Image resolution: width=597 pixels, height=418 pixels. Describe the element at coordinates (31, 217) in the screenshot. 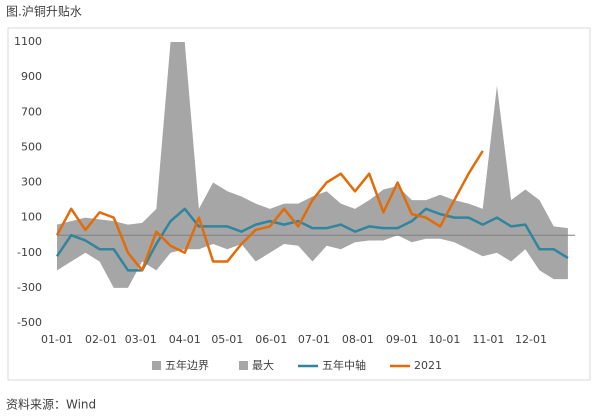

I see `y-tick-label: 100` at that location.